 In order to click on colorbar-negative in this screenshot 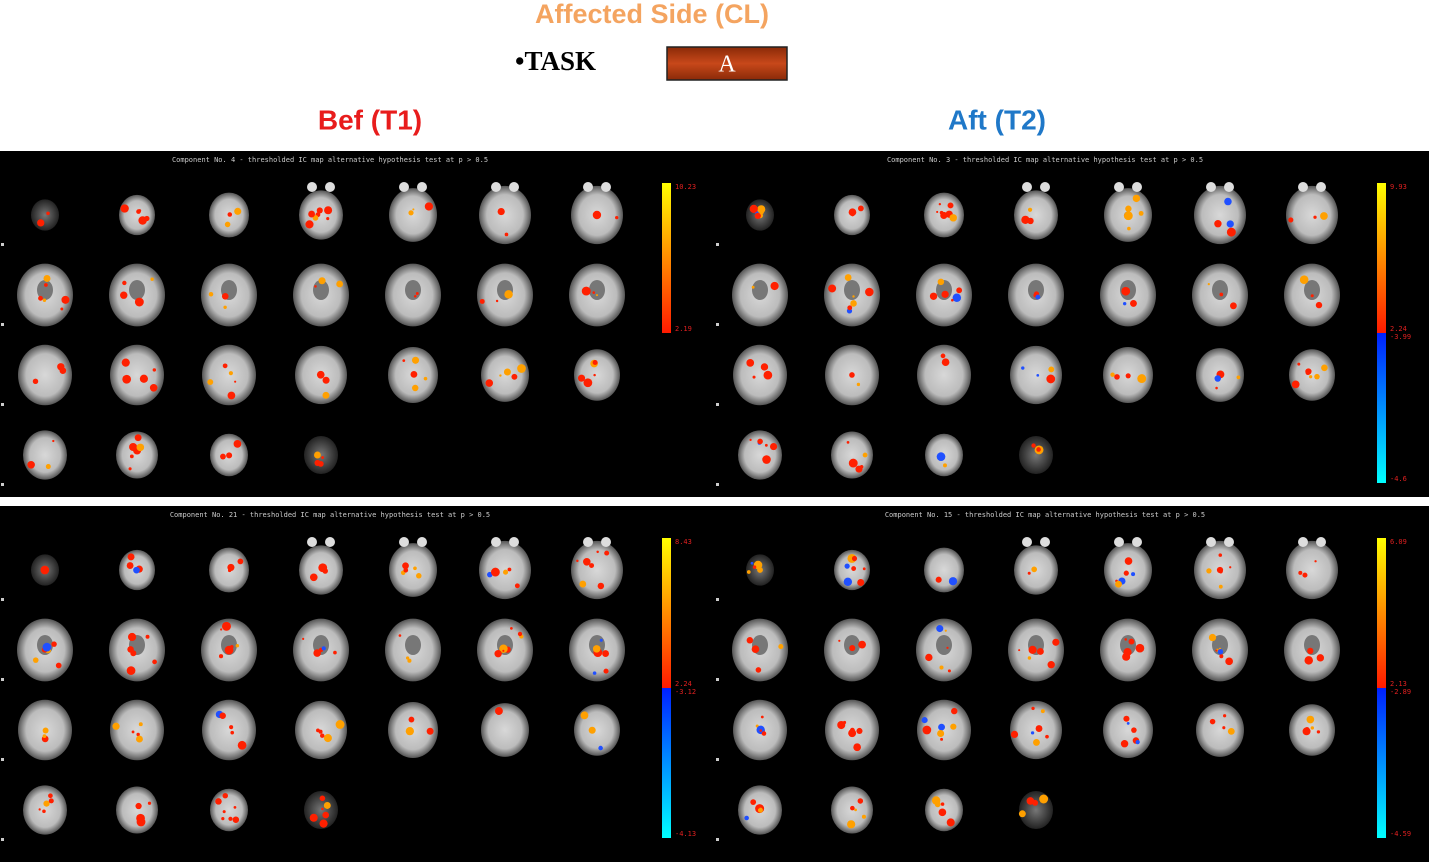, I will do `click(666, 763)`.